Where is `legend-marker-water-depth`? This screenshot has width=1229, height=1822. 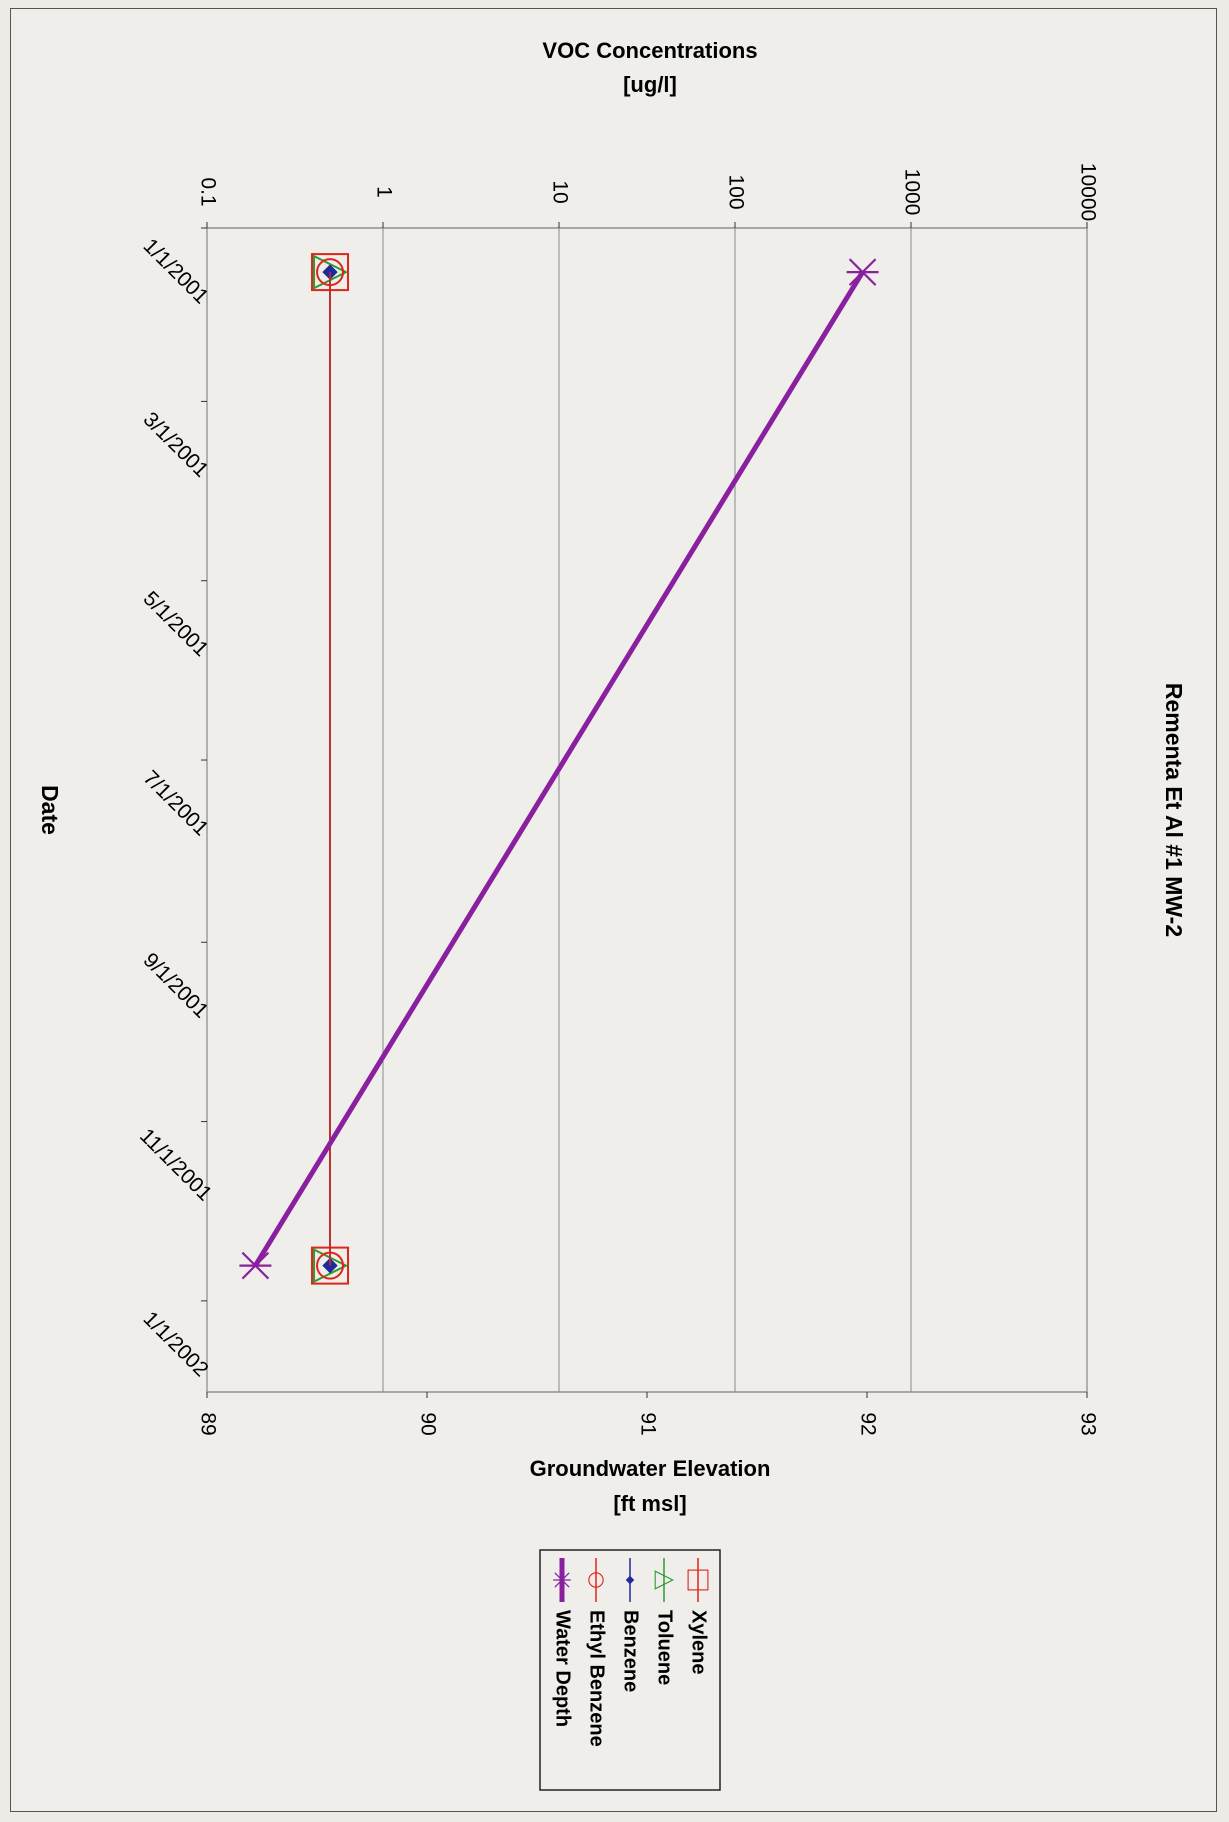
legend-marker-water-depth is located at coordinates (562, 1580).